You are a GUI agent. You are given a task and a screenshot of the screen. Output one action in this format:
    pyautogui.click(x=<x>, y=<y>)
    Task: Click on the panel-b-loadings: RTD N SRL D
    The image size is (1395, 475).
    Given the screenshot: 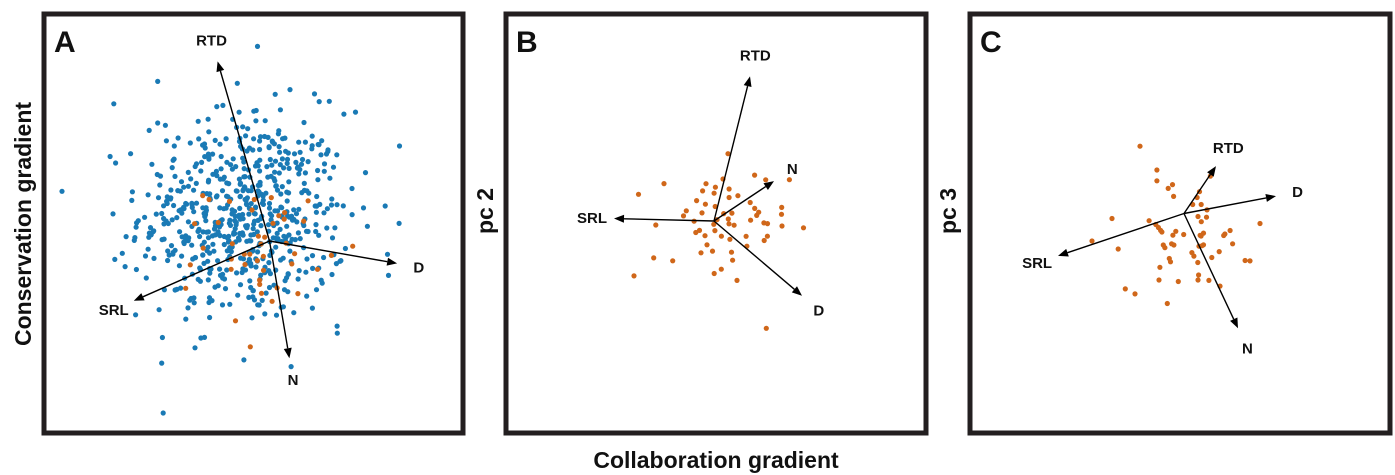 What is the action you would take?
    pyautogui.click(x=700, y=183)
    